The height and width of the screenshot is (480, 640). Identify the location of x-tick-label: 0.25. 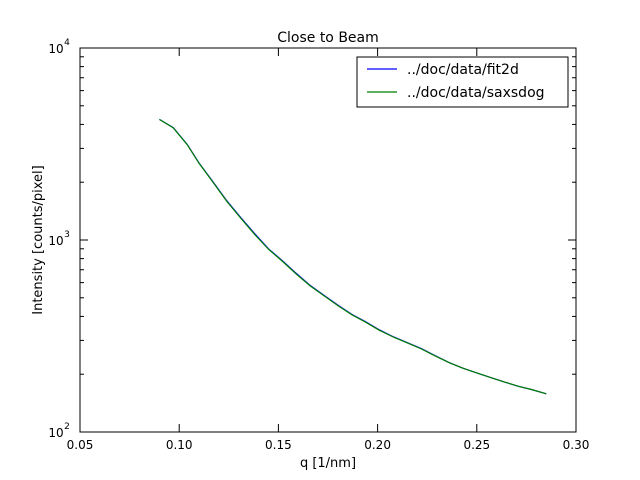
(476, 445).